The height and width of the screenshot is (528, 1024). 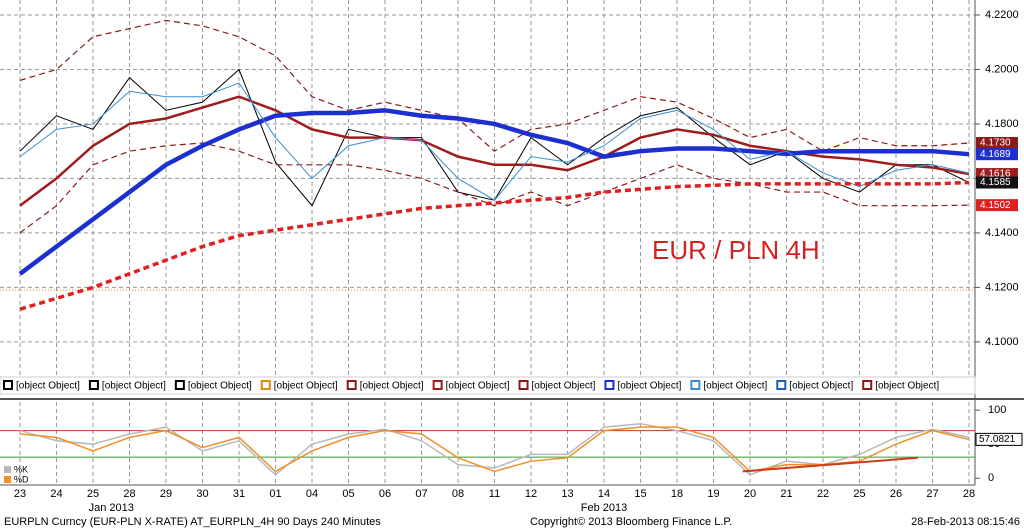 I want to click on x-tick-label: 21, so click(x=786, y=494).